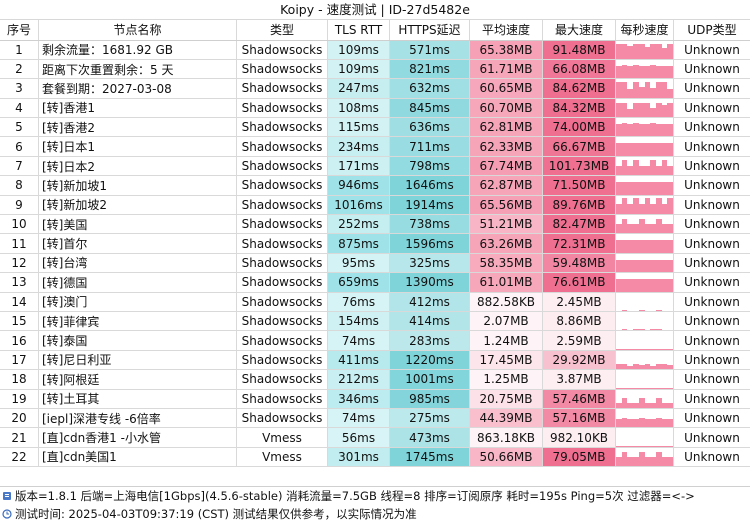 This screenshot has width=750, height=524. What do you see at coordinates (138, 146) in the screenshot?
I see `row-node-name: [转]日本1` at bounding box center [138, 146].